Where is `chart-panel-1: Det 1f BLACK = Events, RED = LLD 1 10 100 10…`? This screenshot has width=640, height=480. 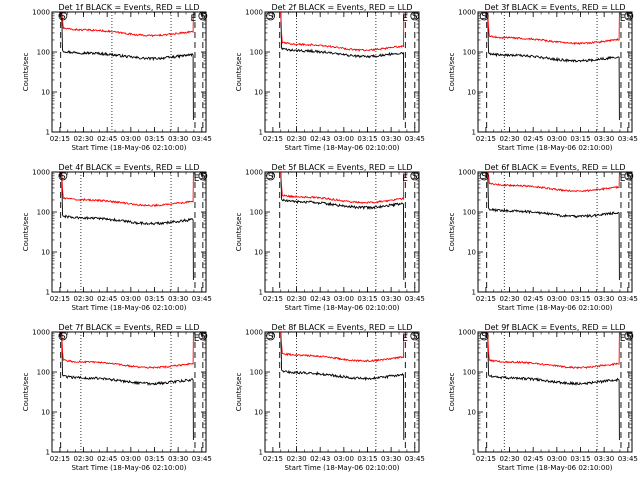 chart-panel-1: Det 1f BLACK = Events, RED = LLD 1 10 100 10… is located at coordinates (117, 77).